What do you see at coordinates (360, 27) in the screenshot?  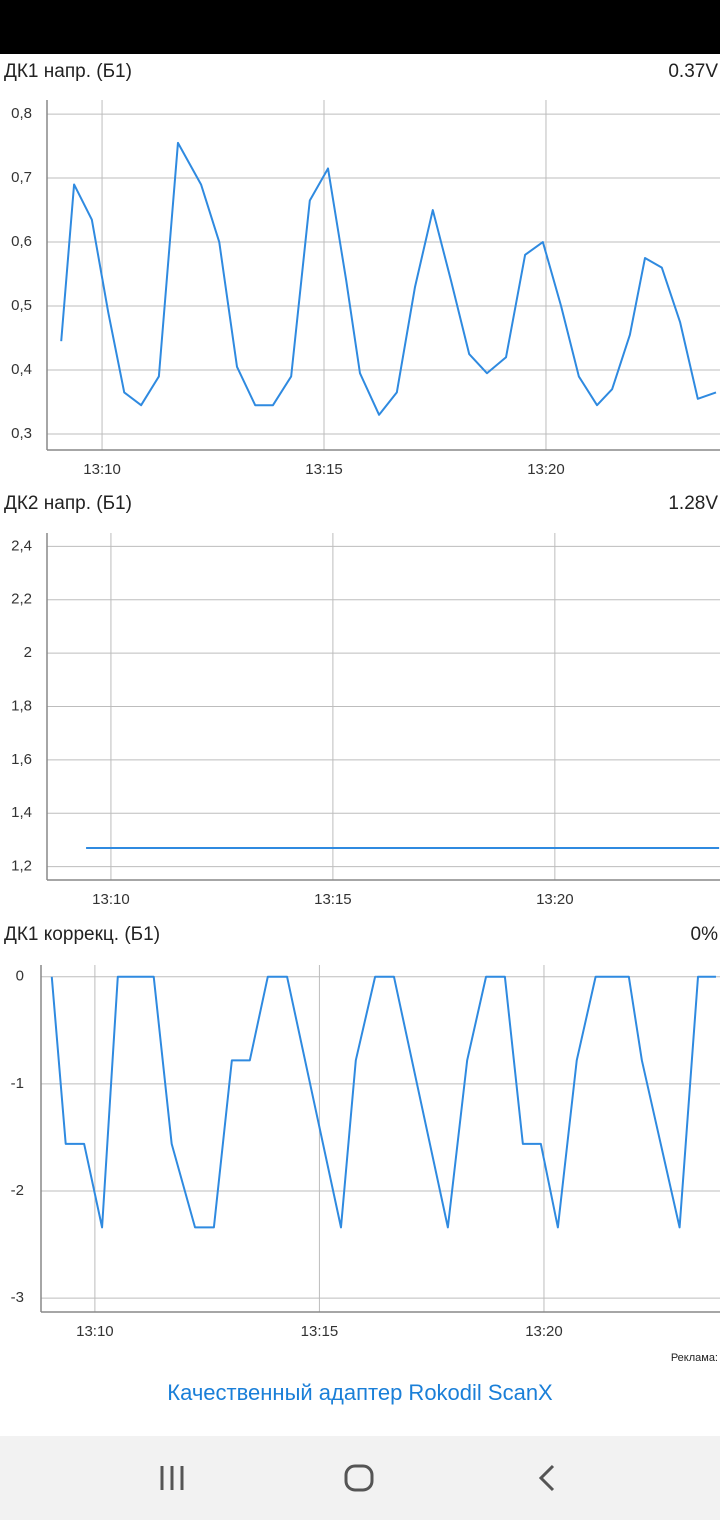 I see `status-bar` at bounding box center [360, 27].